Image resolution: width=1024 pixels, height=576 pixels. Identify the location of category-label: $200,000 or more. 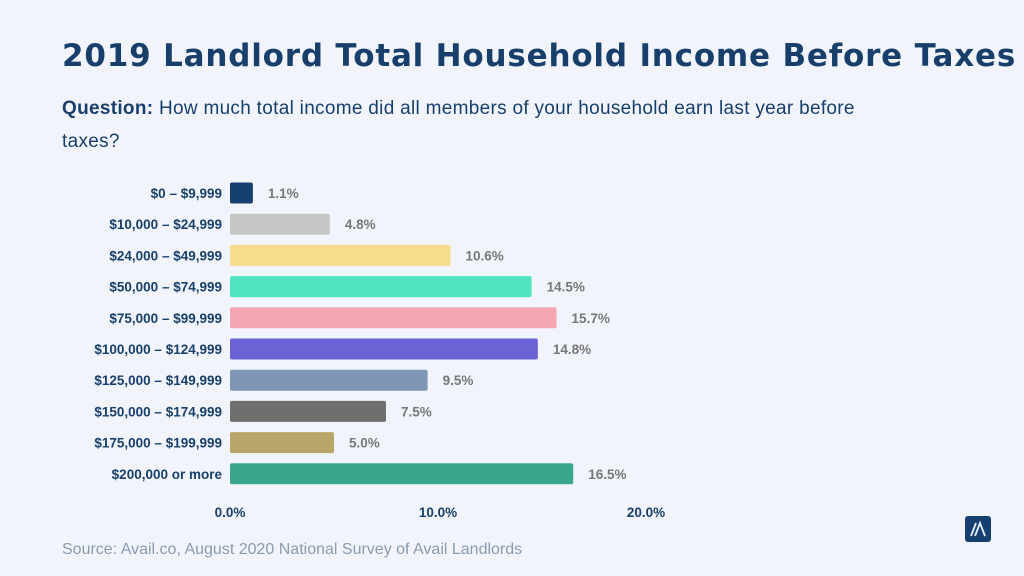
(167, 474).